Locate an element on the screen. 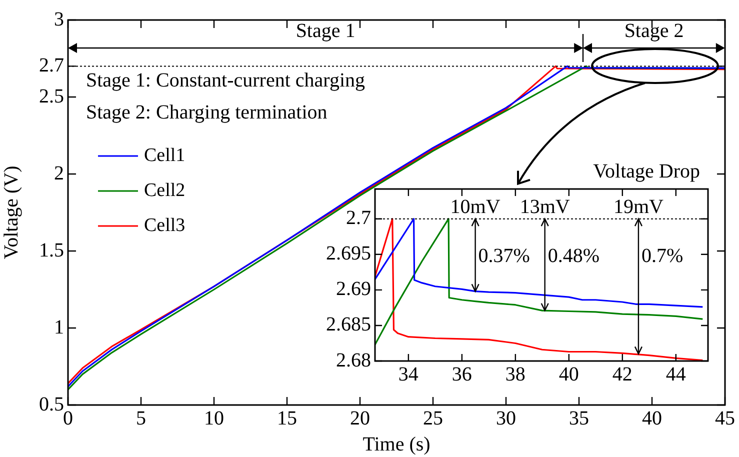 Image resolution: width=739 pixels, height=457 pixels. y-tick-label: 1.5 is located at coordinates (51, 250).